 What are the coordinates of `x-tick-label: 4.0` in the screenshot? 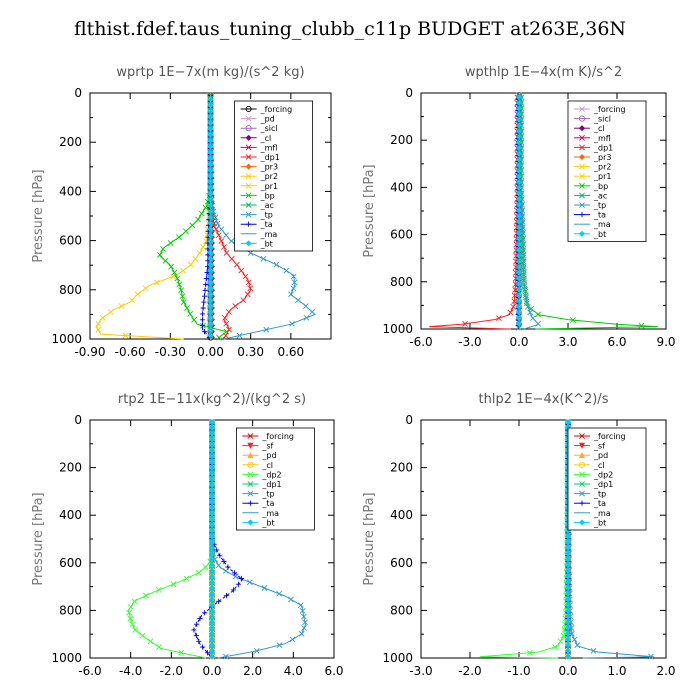 It's located at (293, 671).